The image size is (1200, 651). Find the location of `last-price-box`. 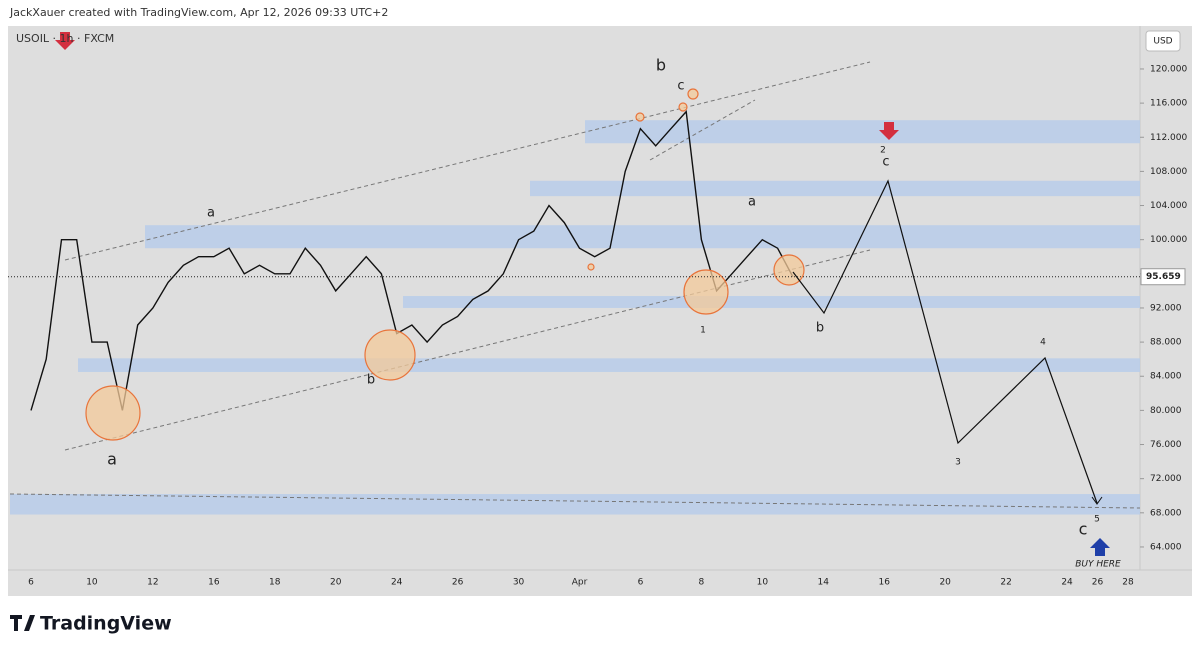

last-price-box is located at coordinates (1163, 277).